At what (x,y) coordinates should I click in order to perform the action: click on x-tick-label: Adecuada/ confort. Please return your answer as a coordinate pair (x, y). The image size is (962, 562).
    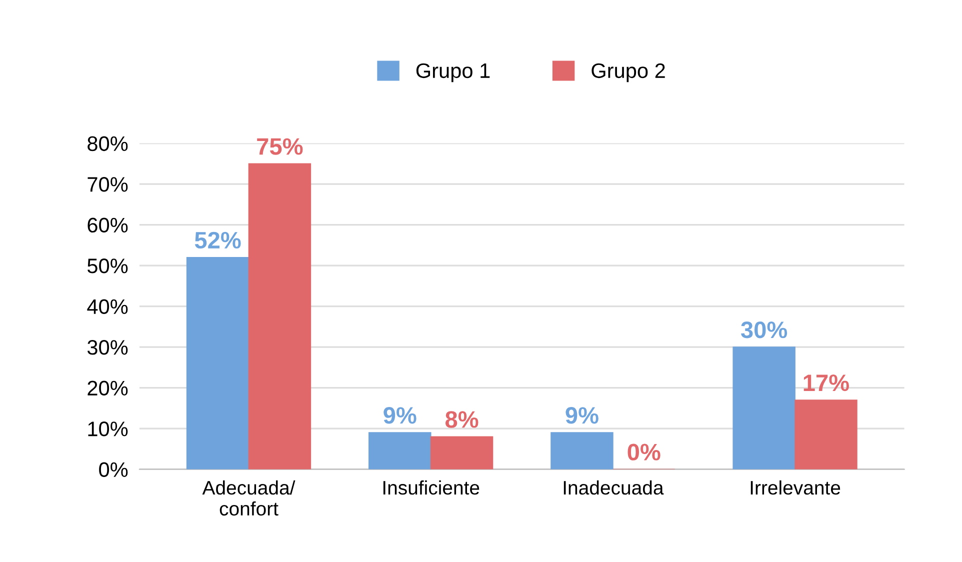
    Looking at the image, I should click on (249, 498).